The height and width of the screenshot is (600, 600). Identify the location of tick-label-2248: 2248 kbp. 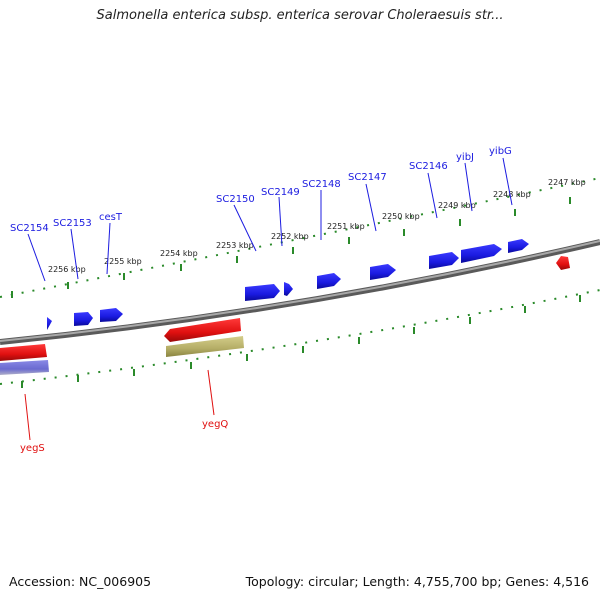
(512, 194).